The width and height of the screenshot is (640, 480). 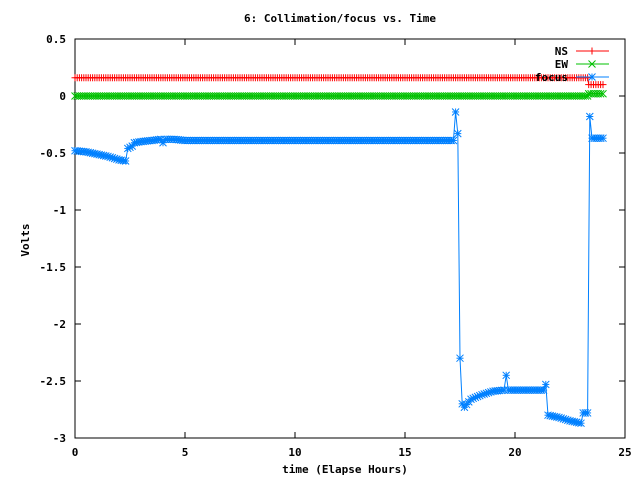 What do you see at coordinates (551, 77) in the screenshot?
I see `legend-label: focus` at bounding box center [551, 77].